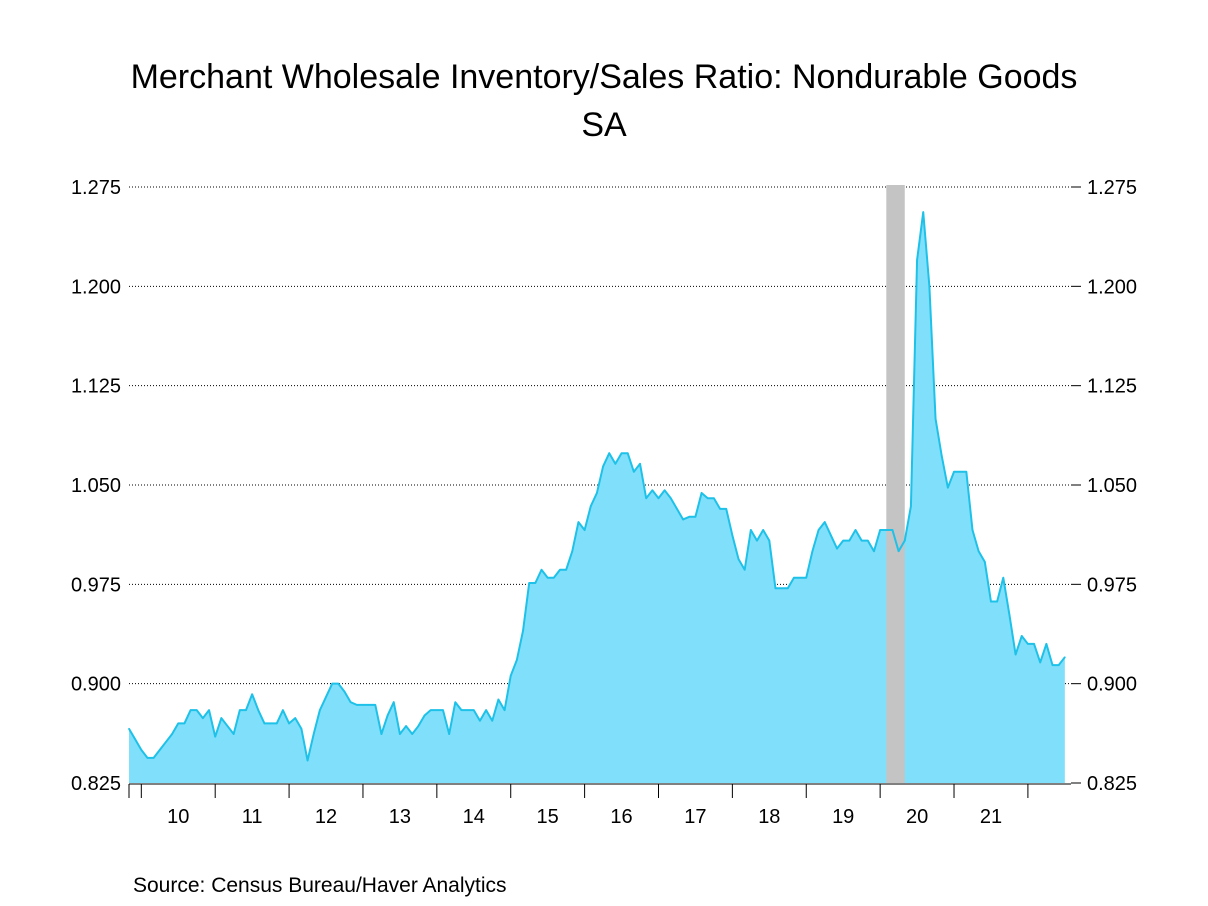 This screenshot has width=1208, height=906. What do you see at coordinates (1112, 287) in the screenshot?
I see `y-tick-label-right: 1.200` at bounding box center [1112, 287].